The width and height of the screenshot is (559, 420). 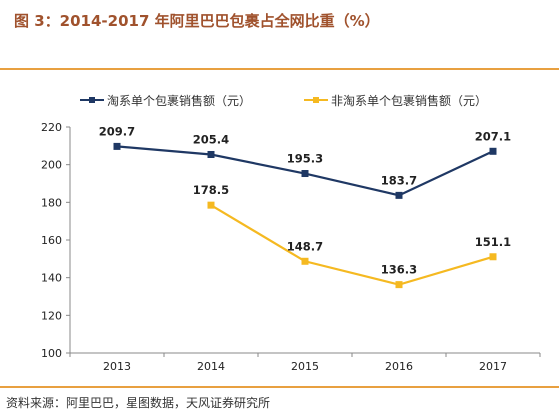 I want to click on legend-item-non-taoxi: 非淘系单个包裹销售额（元）, so click(x=395, y=100).